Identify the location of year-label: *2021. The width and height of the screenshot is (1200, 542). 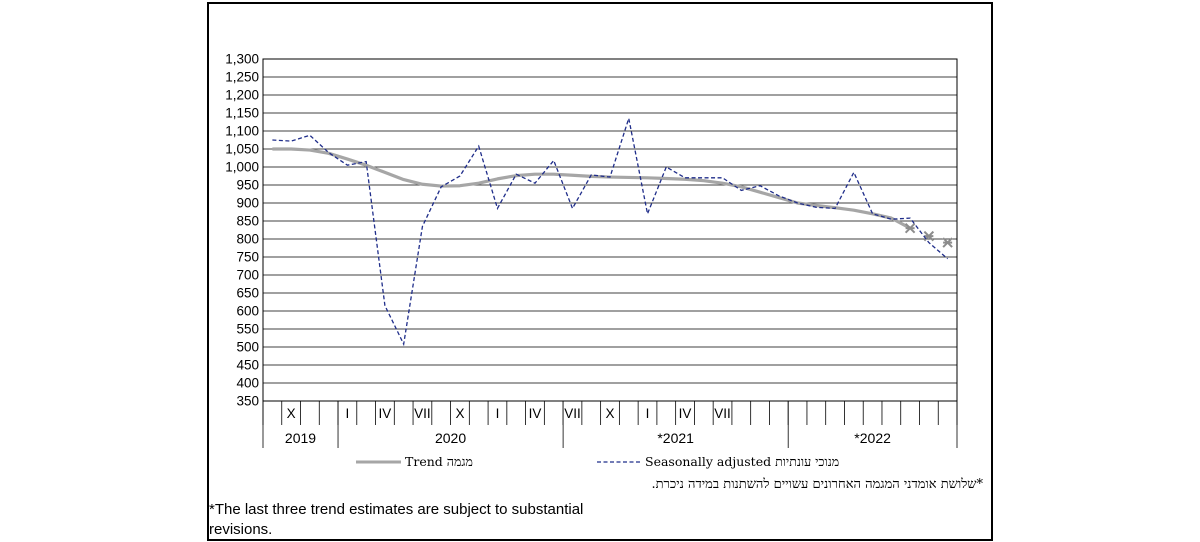
(675, 438).